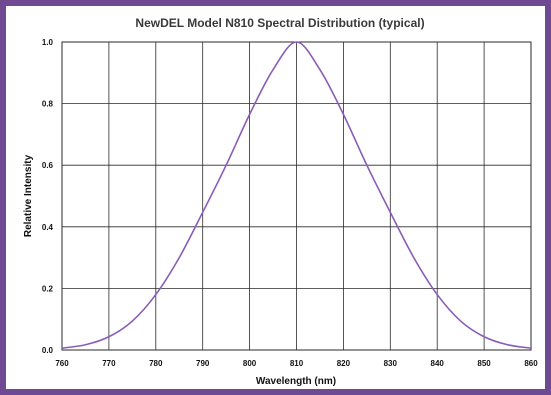 This screenshot has width=551, height=395. What do you see at coordinates (62, 363) in the screenshot?
I see `x-tick-label: 760` at bounding box center [62, 363].